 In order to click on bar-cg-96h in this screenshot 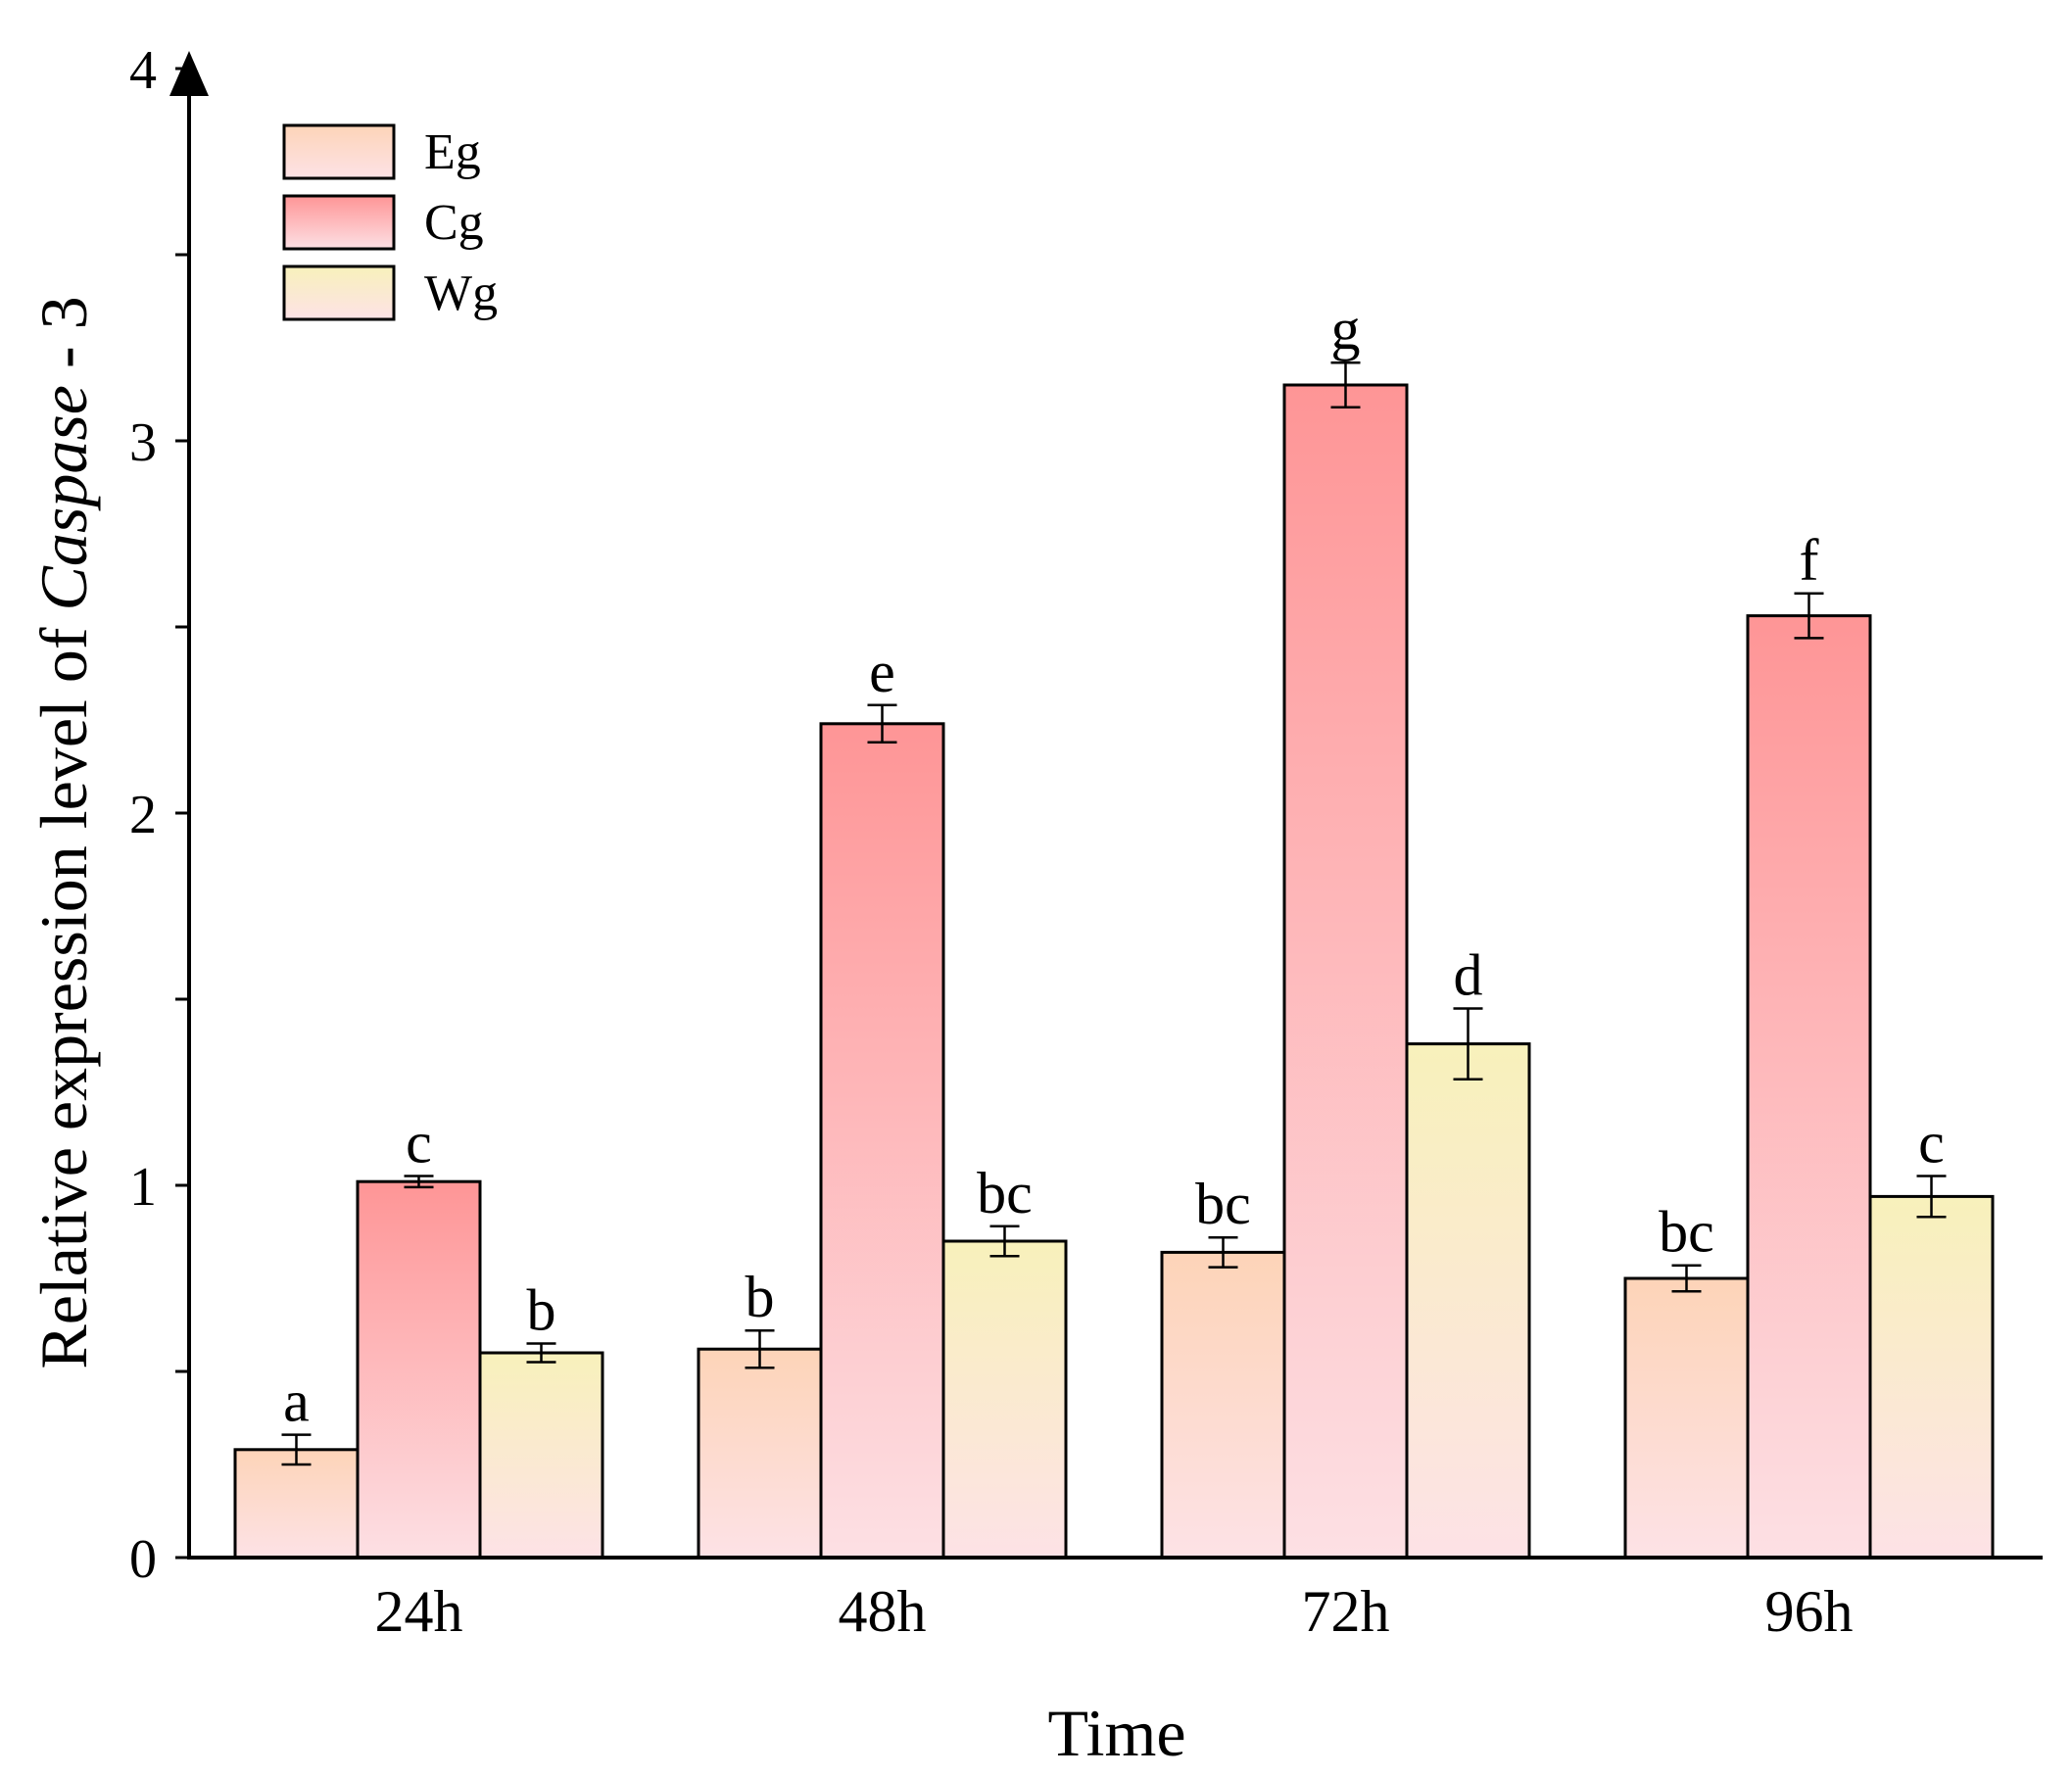, I will do `click(1809, 1087)`.